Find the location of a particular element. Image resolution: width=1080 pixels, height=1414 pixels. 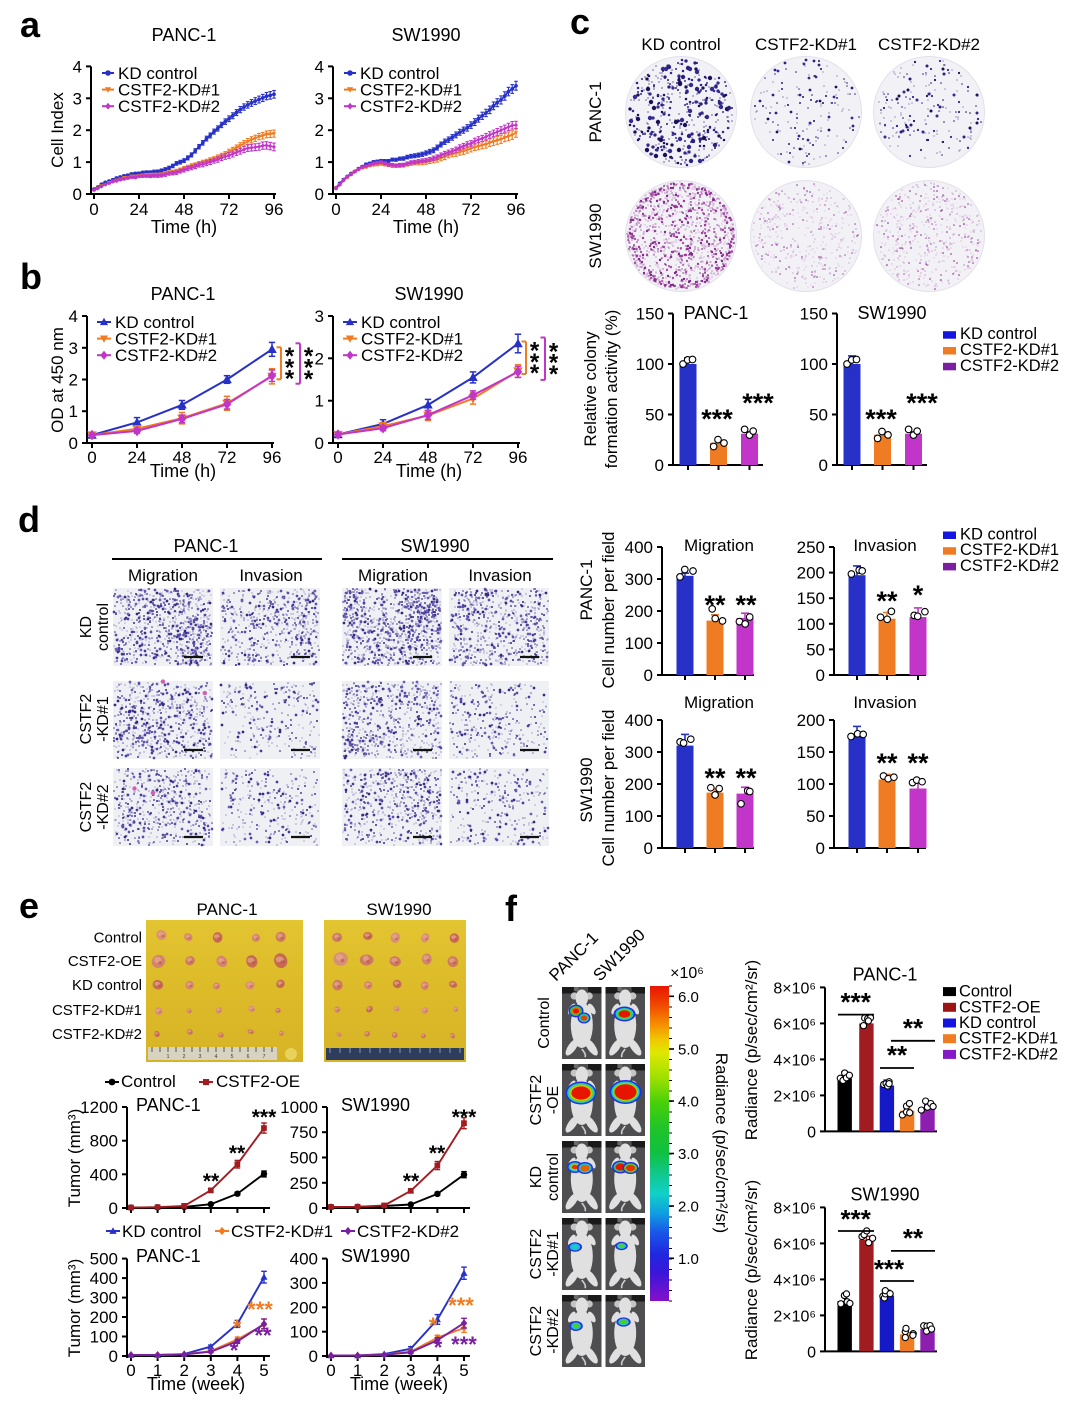

svg-text: 7 is located at coordinates (264, 1057).